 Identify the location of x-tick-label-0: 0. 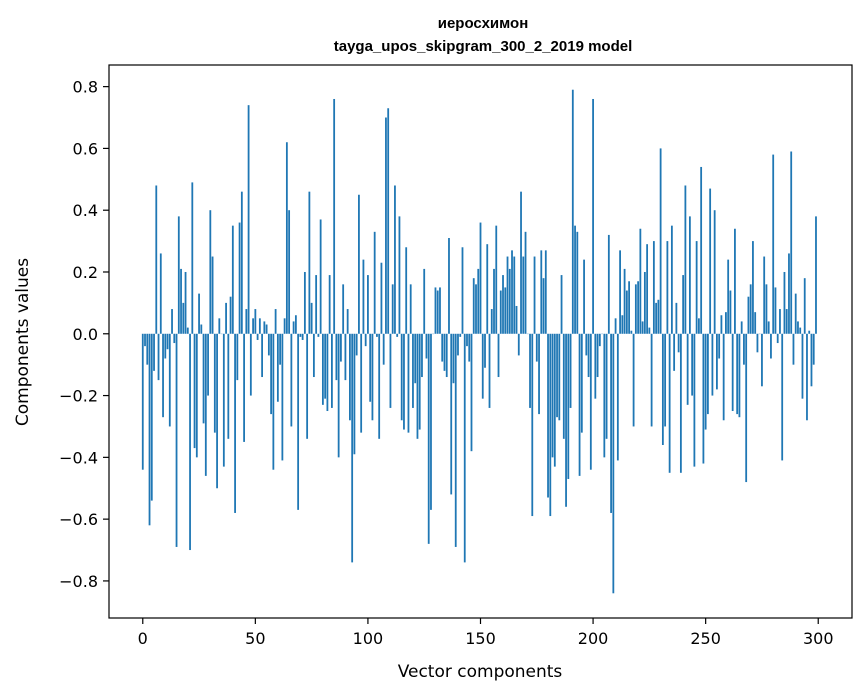
(143, 638).